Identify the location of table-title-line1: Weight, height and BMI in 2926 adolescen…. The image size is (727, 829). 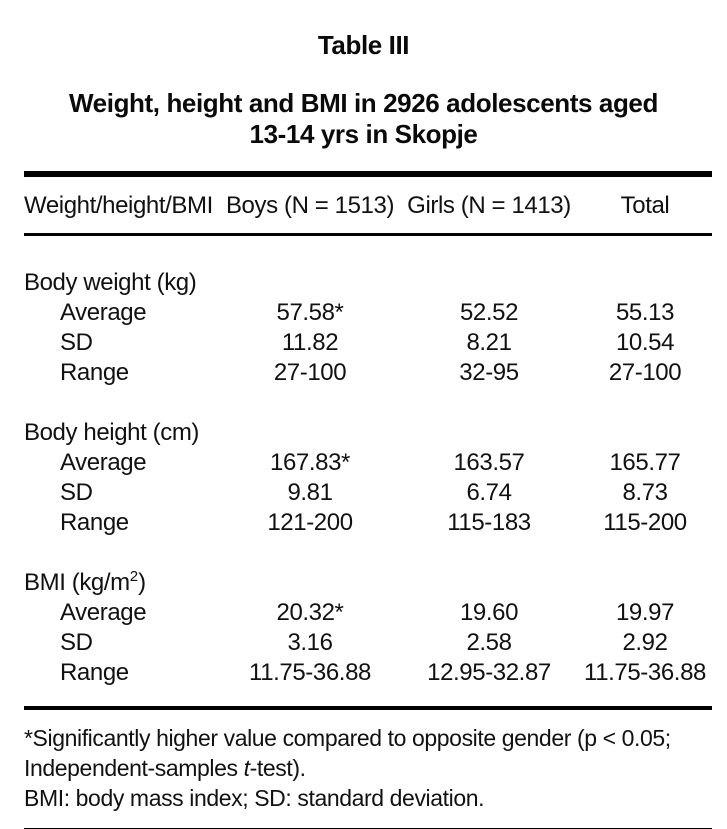
(363, 103).